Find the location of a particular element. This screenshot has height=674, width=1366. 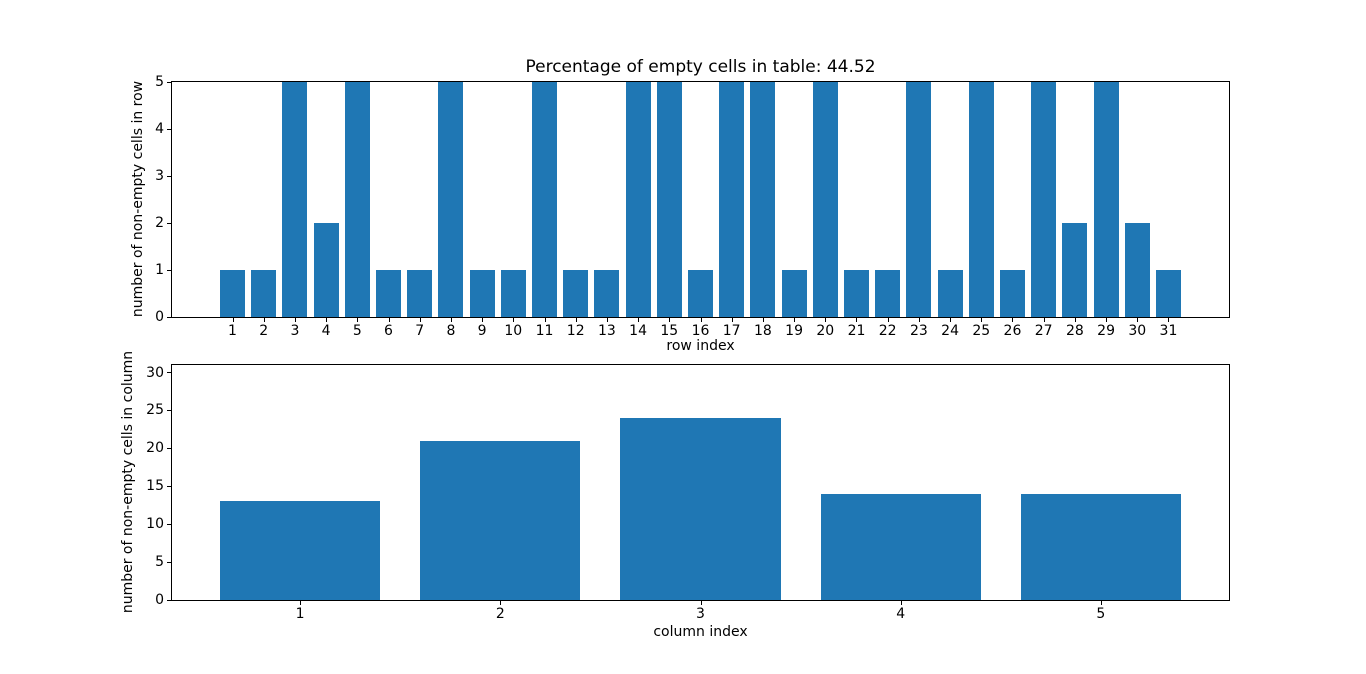

x-tick-label: 10 is located at coordinates (513, 331).